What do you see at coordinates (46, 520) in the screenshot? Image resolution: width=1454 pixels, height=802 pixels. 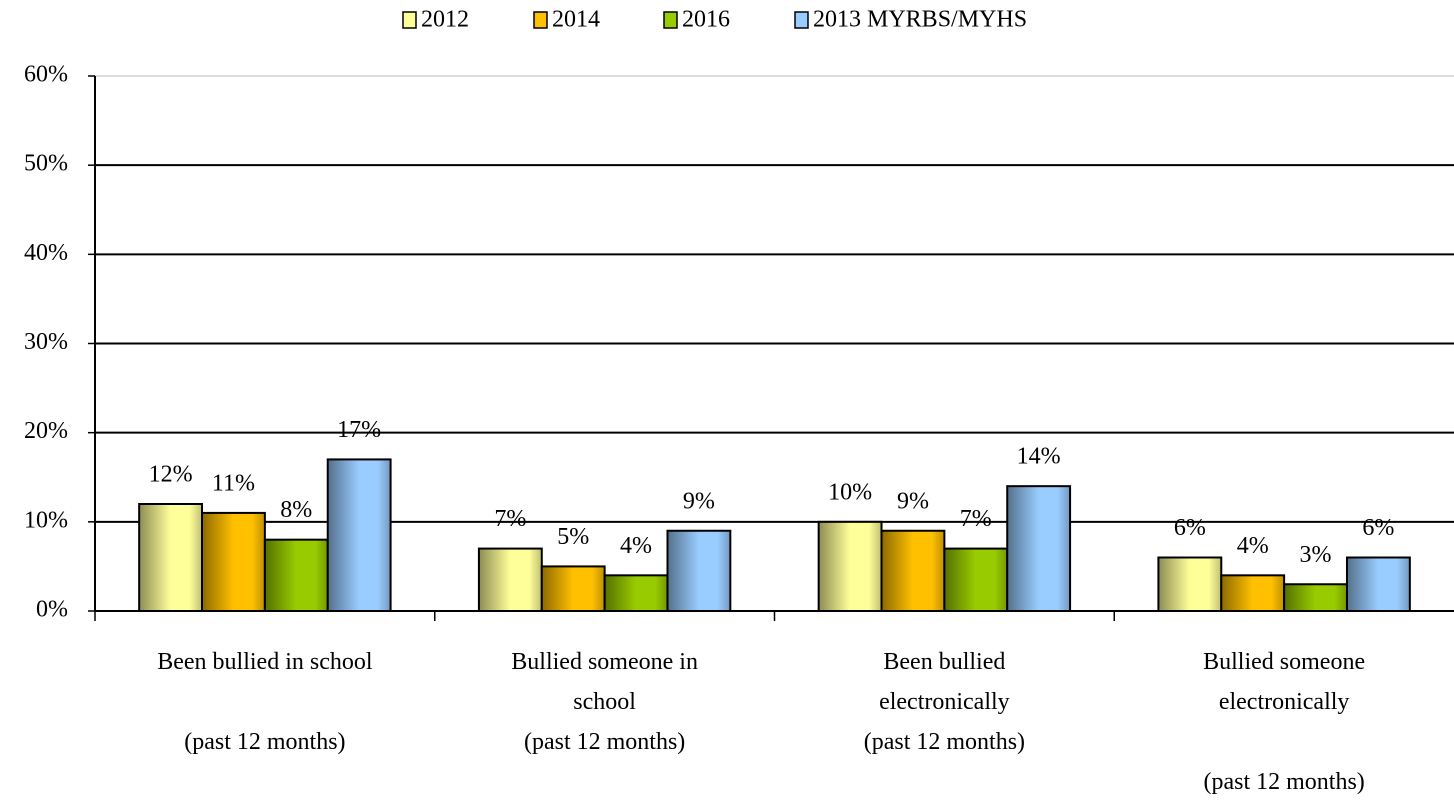 I see `y-tick-label: 10%` at bounding box center [46, 520].